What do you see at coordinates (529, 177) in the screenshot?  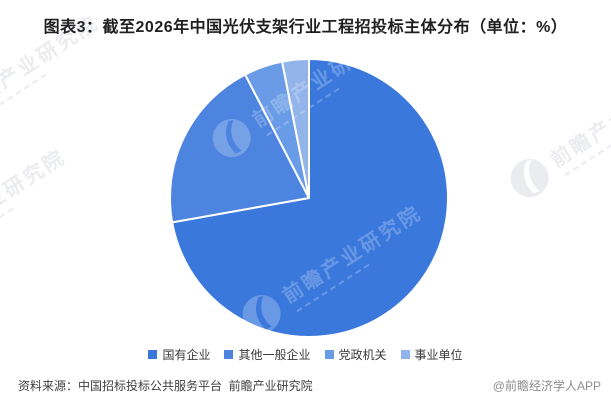 I see `qianzhan-logo-icon` at bounding box center [529, 177].